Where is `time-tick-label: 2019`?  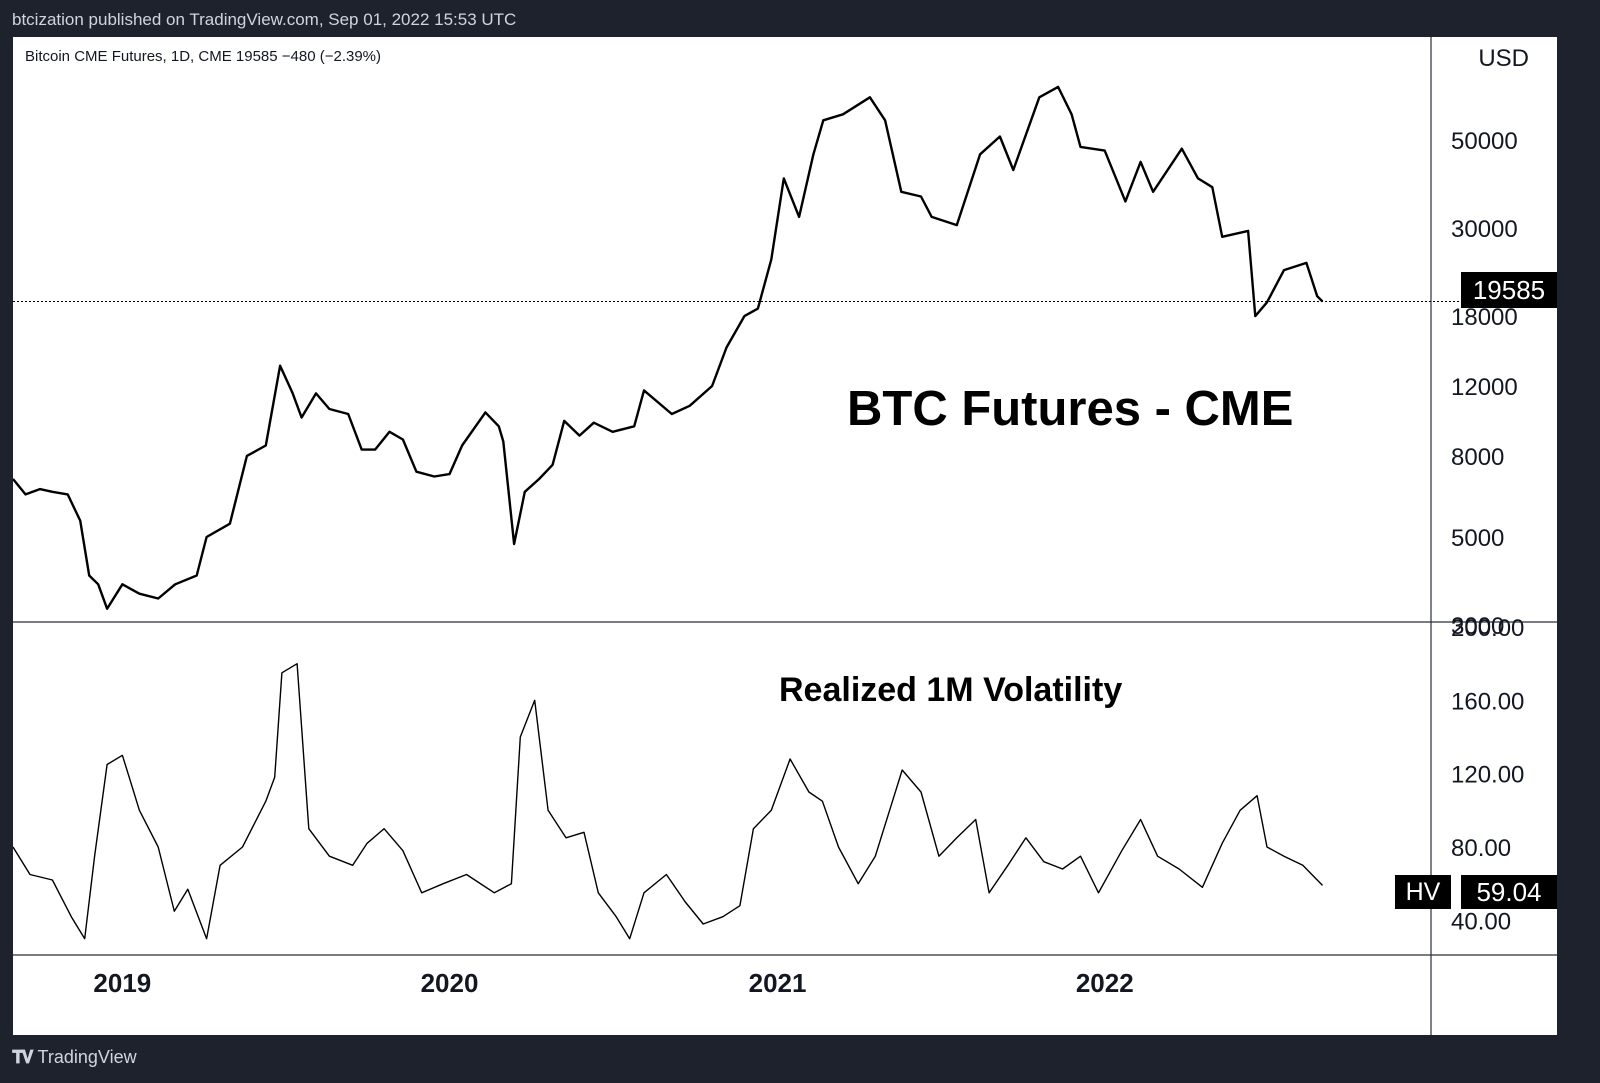
time-tick-label: 2019 is located at coordinates (122, 983).